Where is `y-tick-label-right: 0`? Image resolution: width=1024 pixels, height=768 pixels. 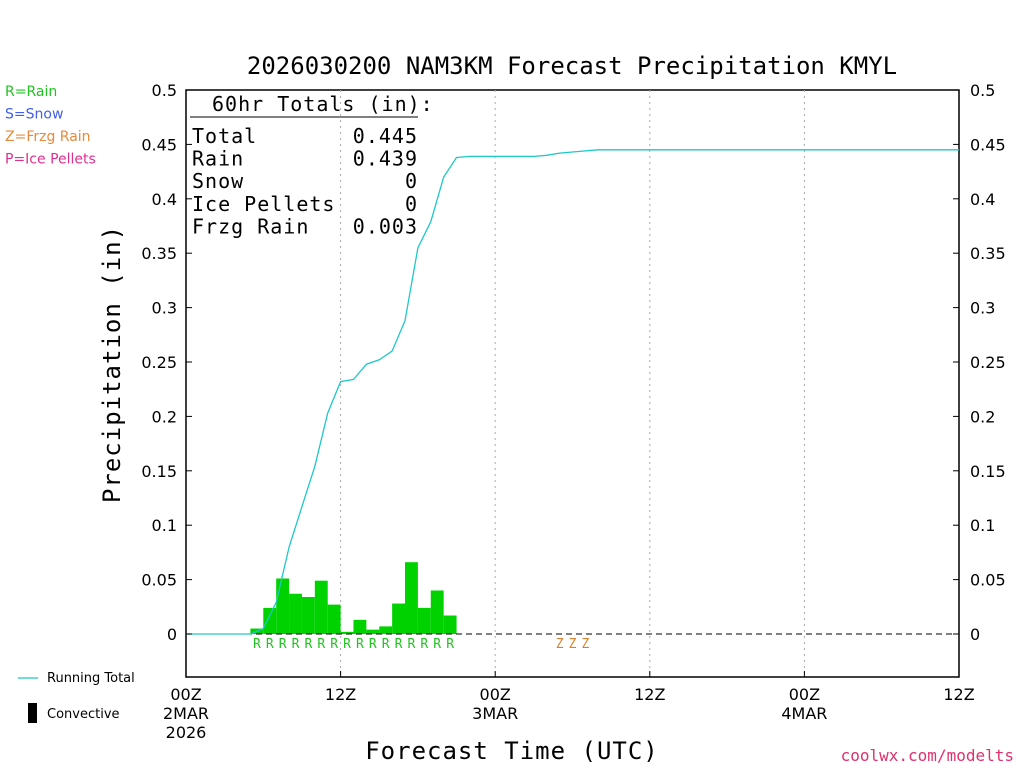 y-tick-label-right: 0 is located at coordinates (975, 634).